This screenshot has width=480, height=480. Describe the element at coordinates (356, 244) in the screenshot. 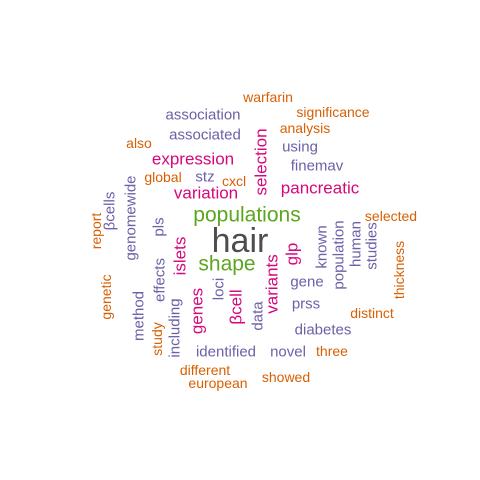

I see `word-human: human` at that location.